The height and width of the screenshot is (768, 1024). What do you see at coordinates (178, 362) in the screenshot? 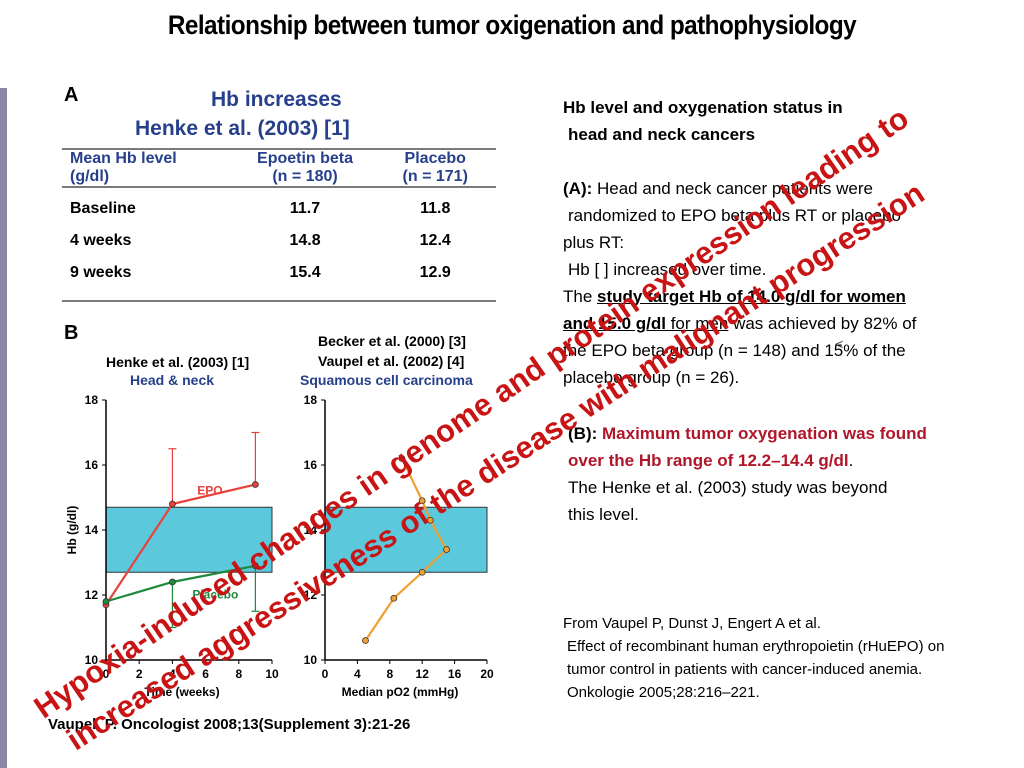
I see `panel-b-left-cite: Henke et al. (2003) [1]` at bounding box center [178, 362].